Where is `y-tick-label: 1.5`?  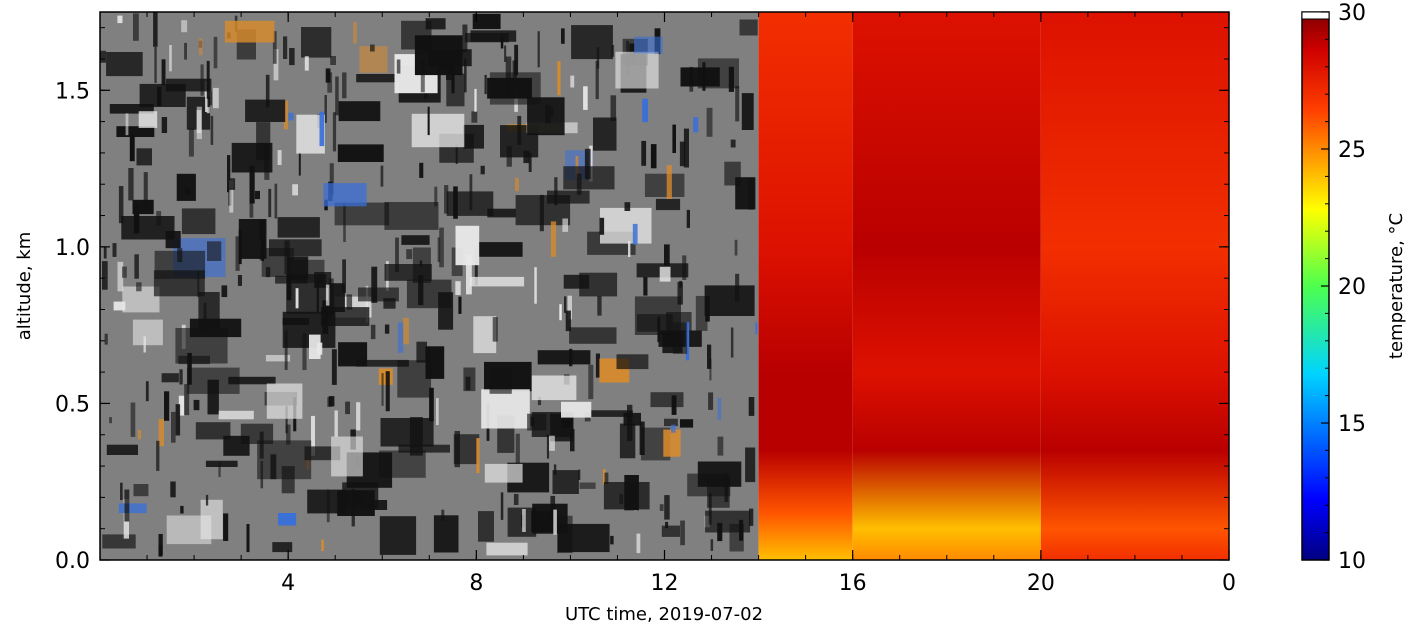
y-tick-label: 1.5 is located at coordinates (72, 91).